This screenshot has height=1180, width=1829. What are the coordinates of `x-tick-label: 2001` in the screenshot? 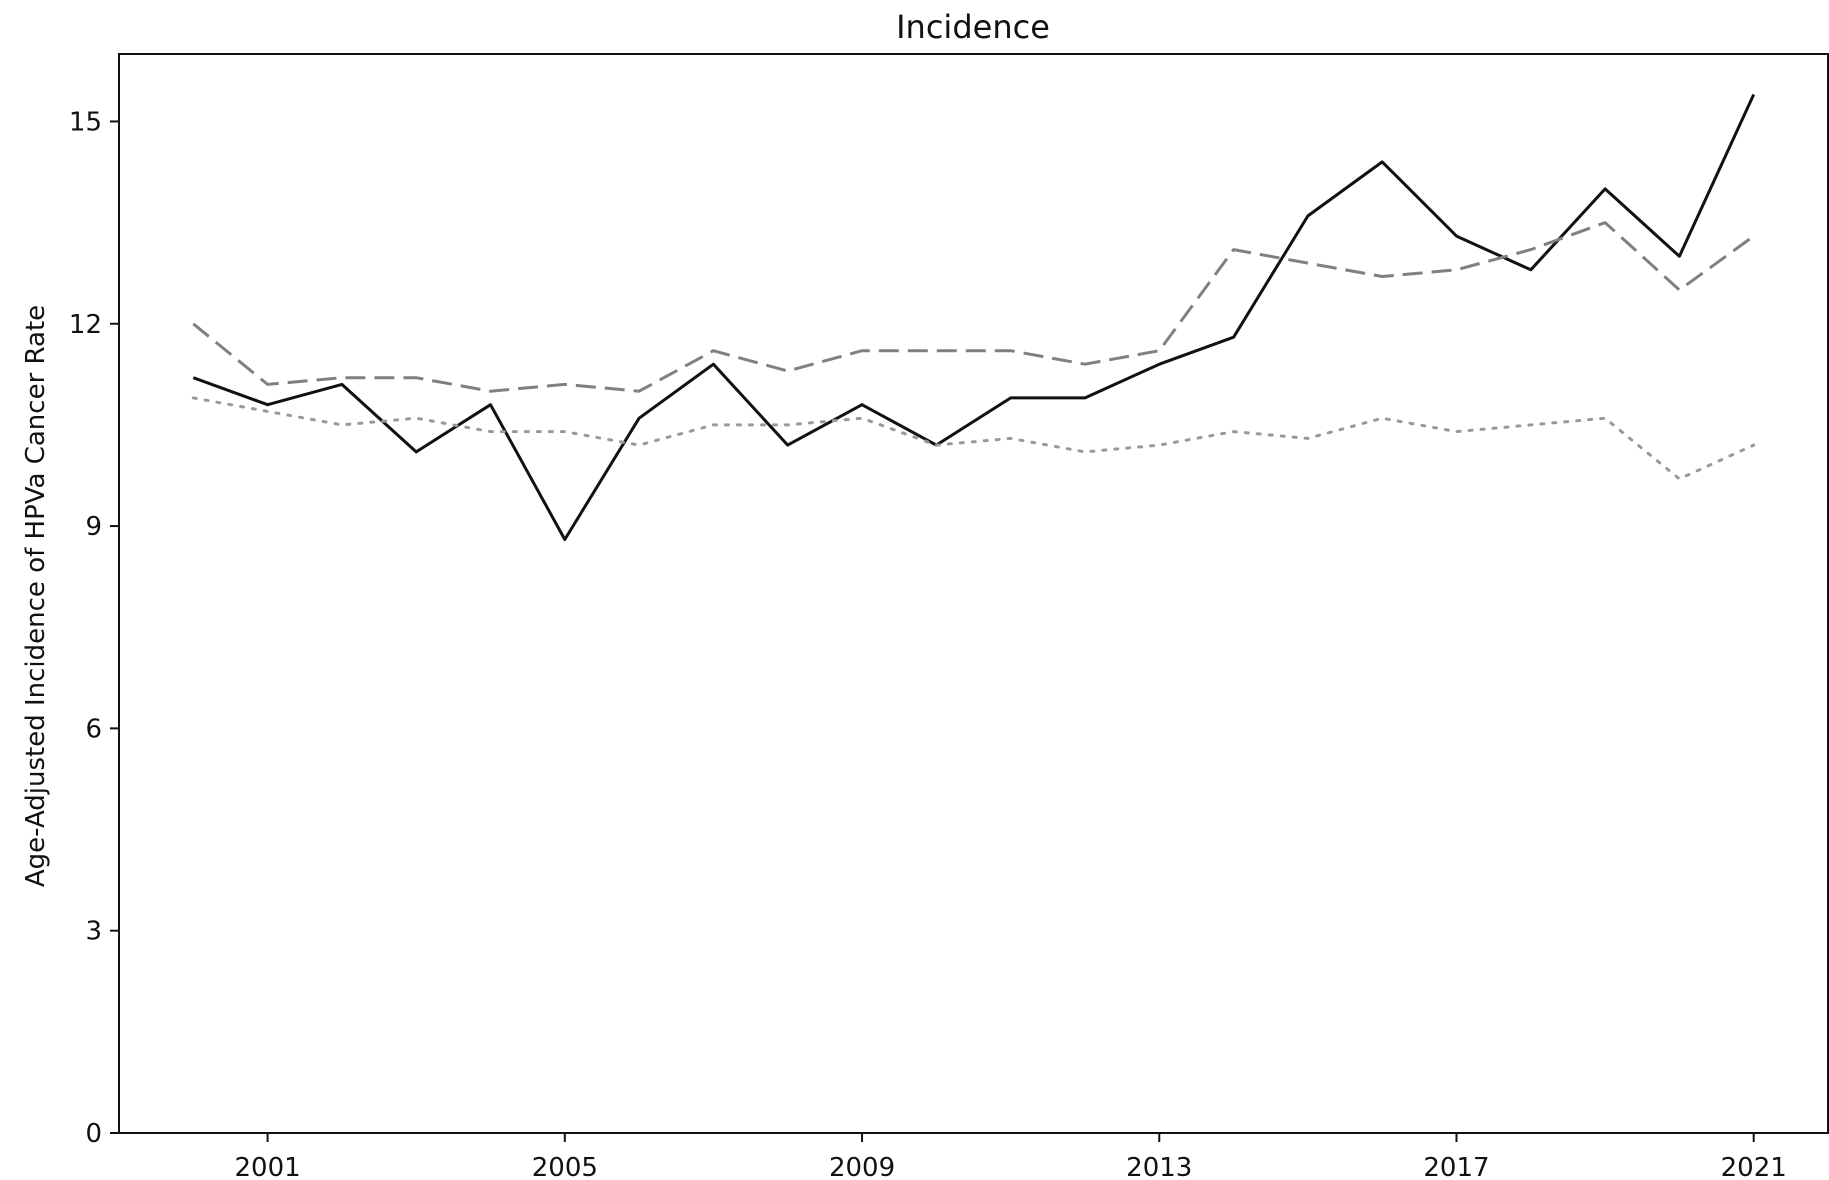 It's located at (268, 1166).